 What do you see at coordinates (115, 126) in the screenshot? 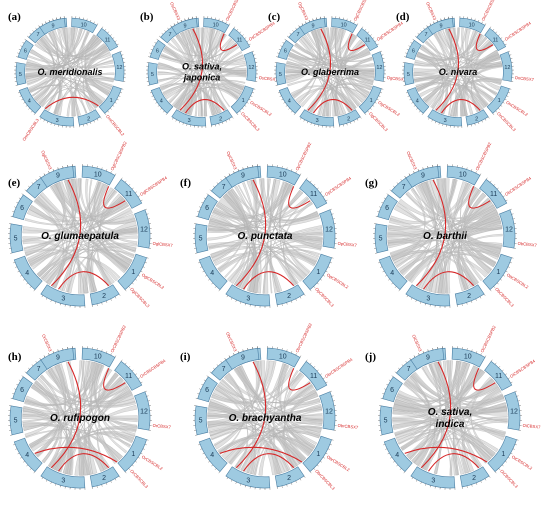
I see `gene-label: OmCBSCBL2` at bounding box center [115, 126].